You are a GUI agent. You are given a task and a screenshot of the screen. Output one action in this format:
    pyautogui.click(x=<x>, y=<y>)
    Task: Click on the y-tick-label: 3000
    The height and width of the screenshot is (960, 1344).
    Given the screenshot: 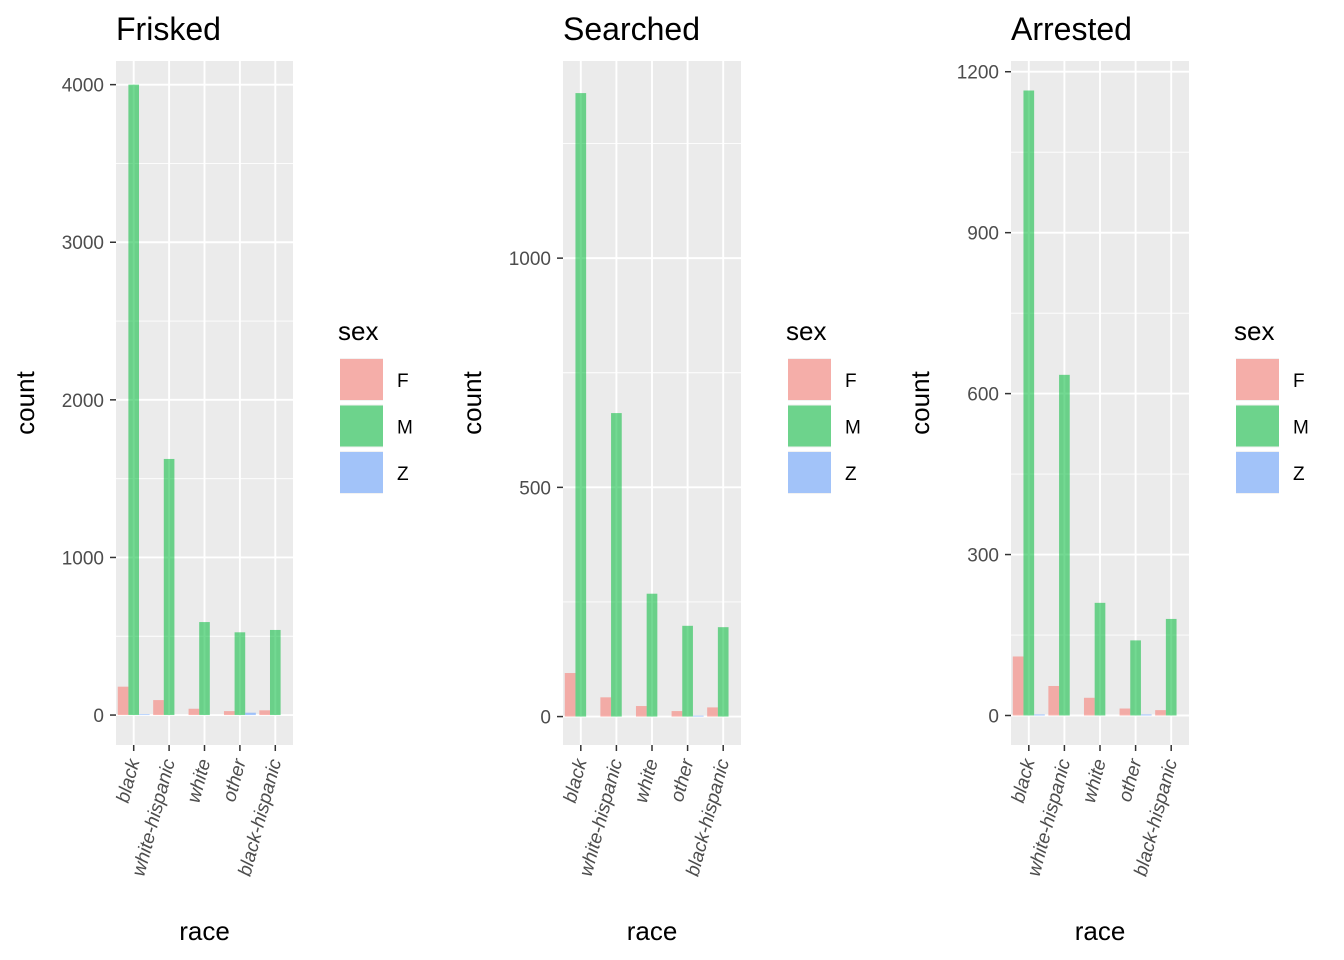 What is the action you would take?
    pyautogui.click(x=83, y=243)
    